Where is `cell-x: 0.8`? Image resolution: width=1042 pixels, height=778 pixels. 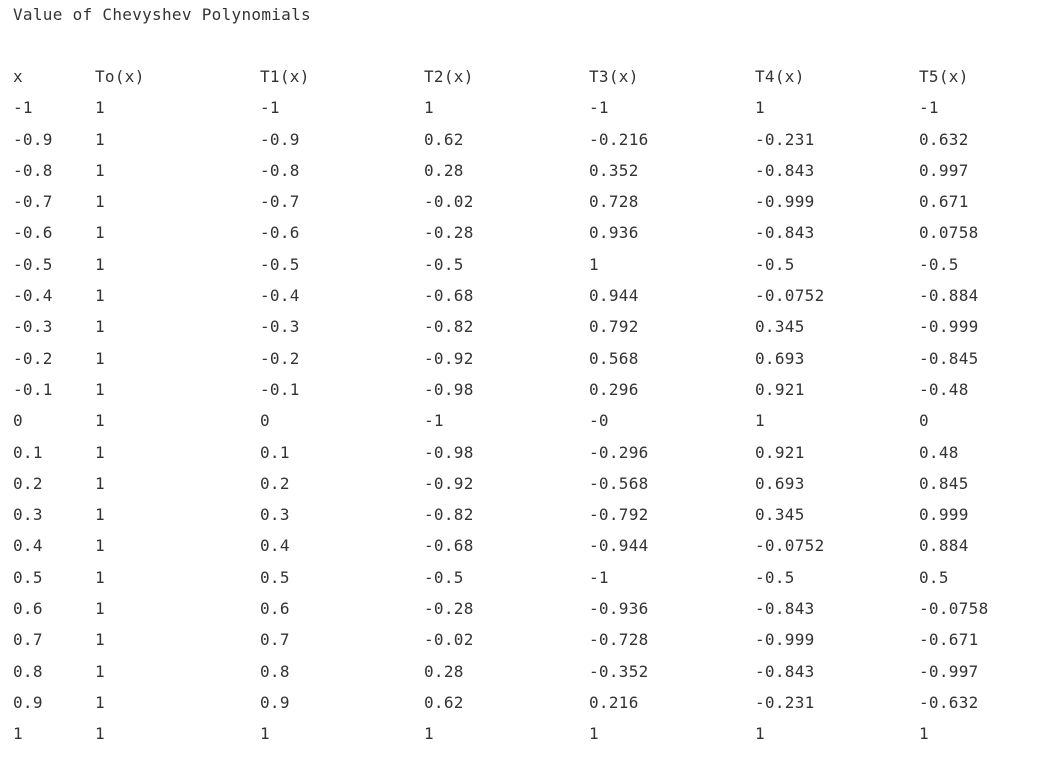
cell-x: 0.8 is located at coordinates (28, 671).